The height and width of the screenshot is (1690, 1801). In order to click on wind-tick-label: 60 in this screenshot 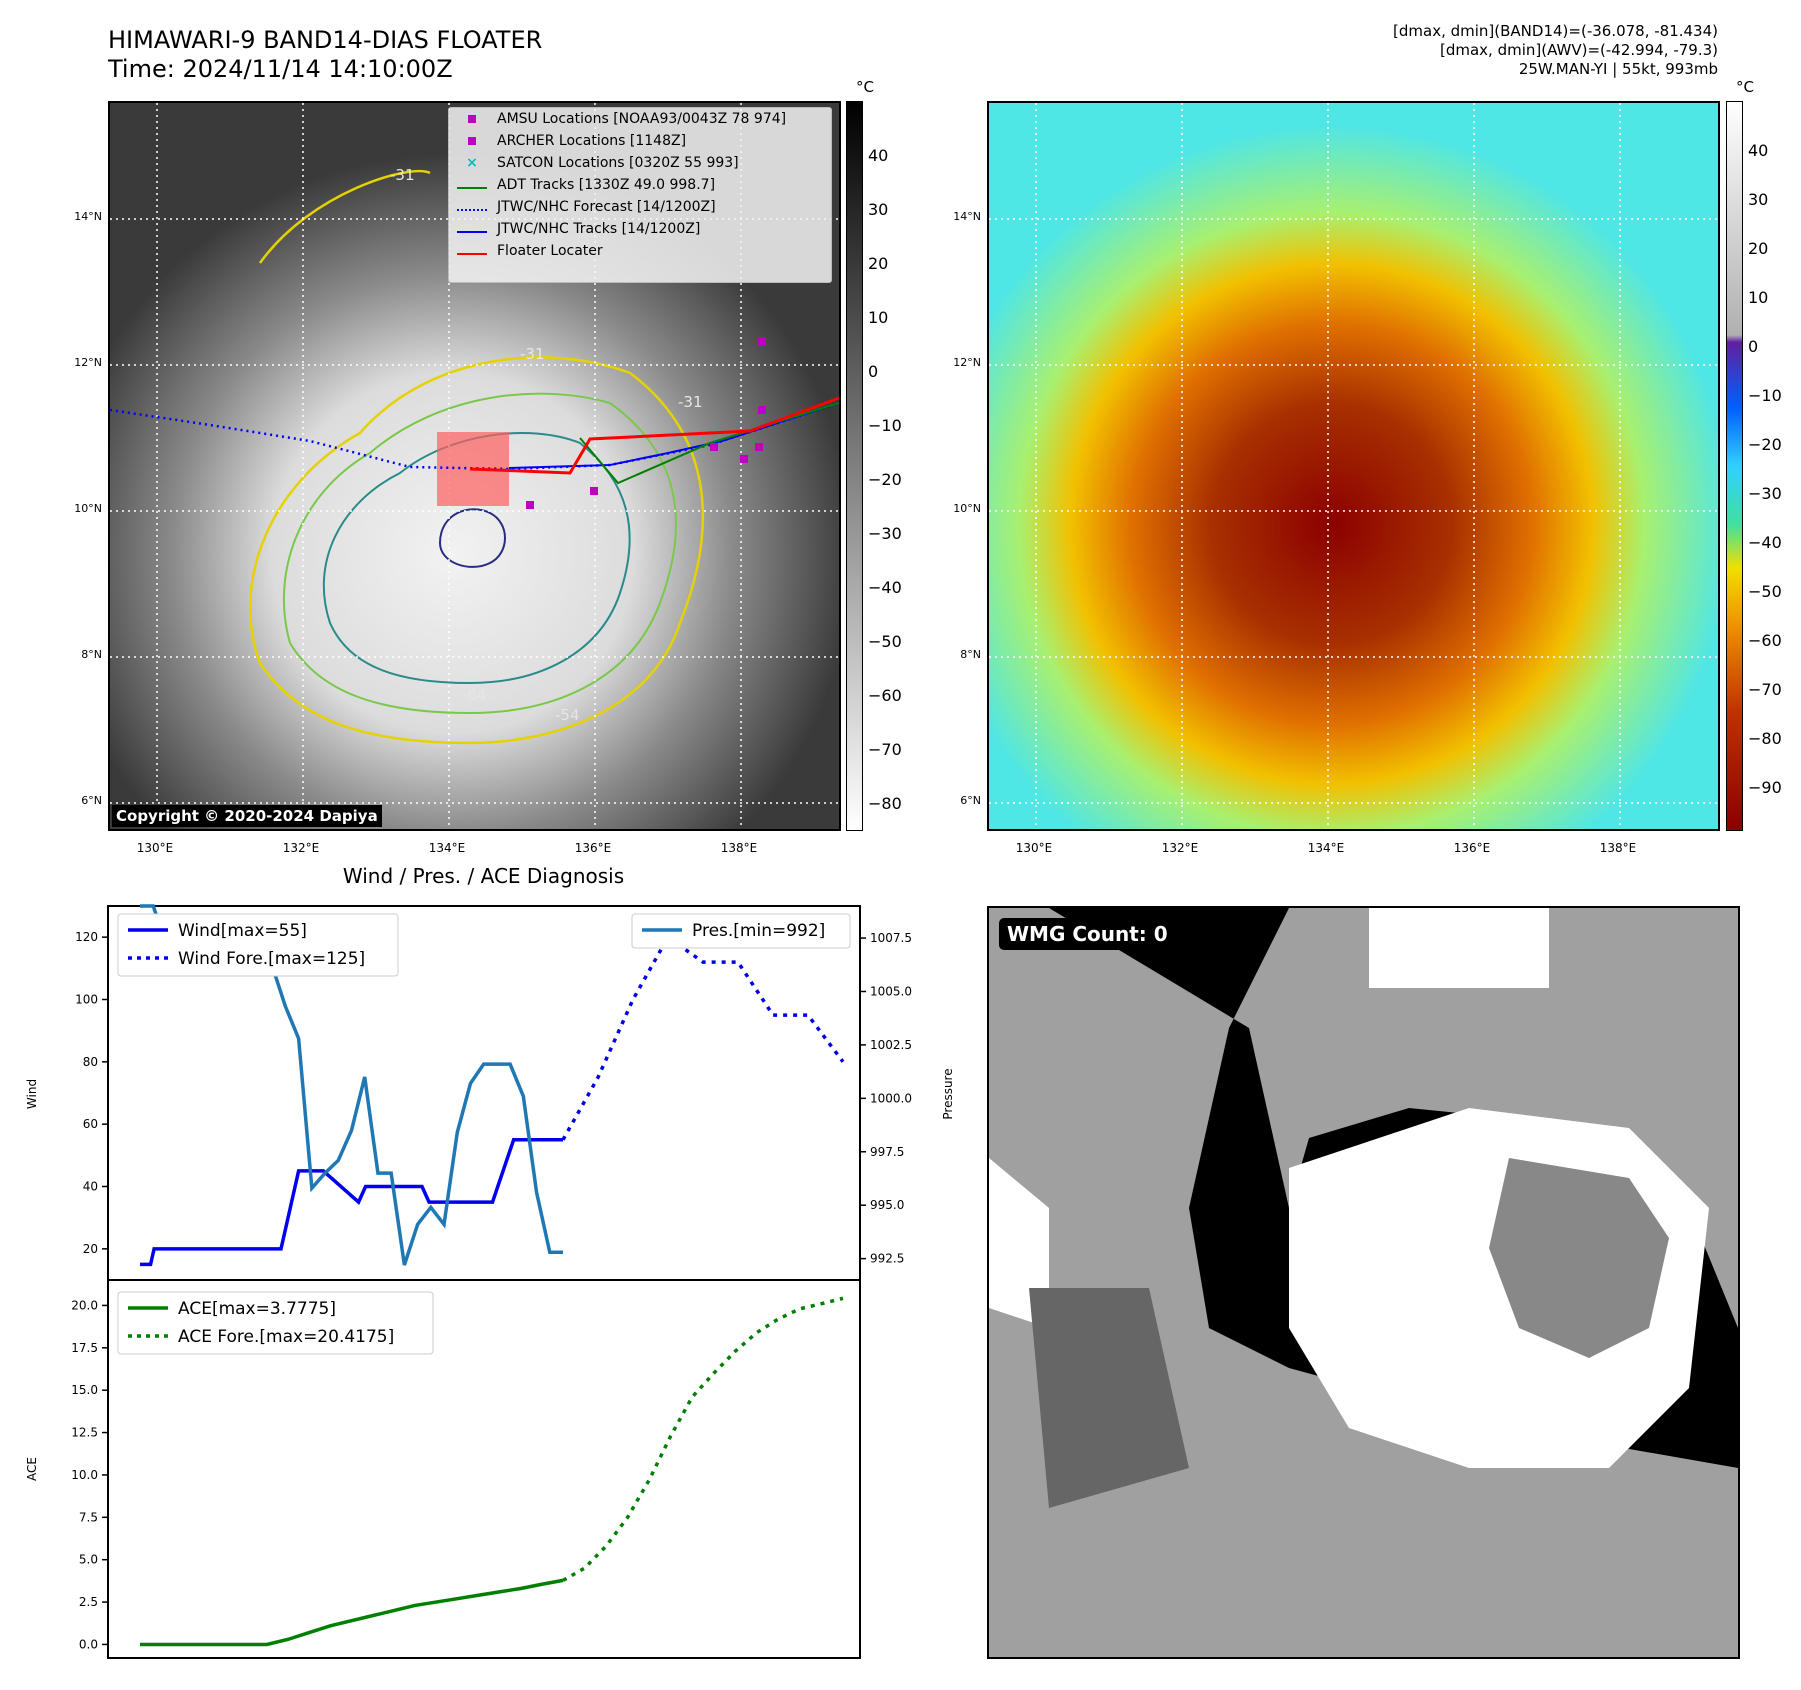, I will do `click(90, 1124)`.